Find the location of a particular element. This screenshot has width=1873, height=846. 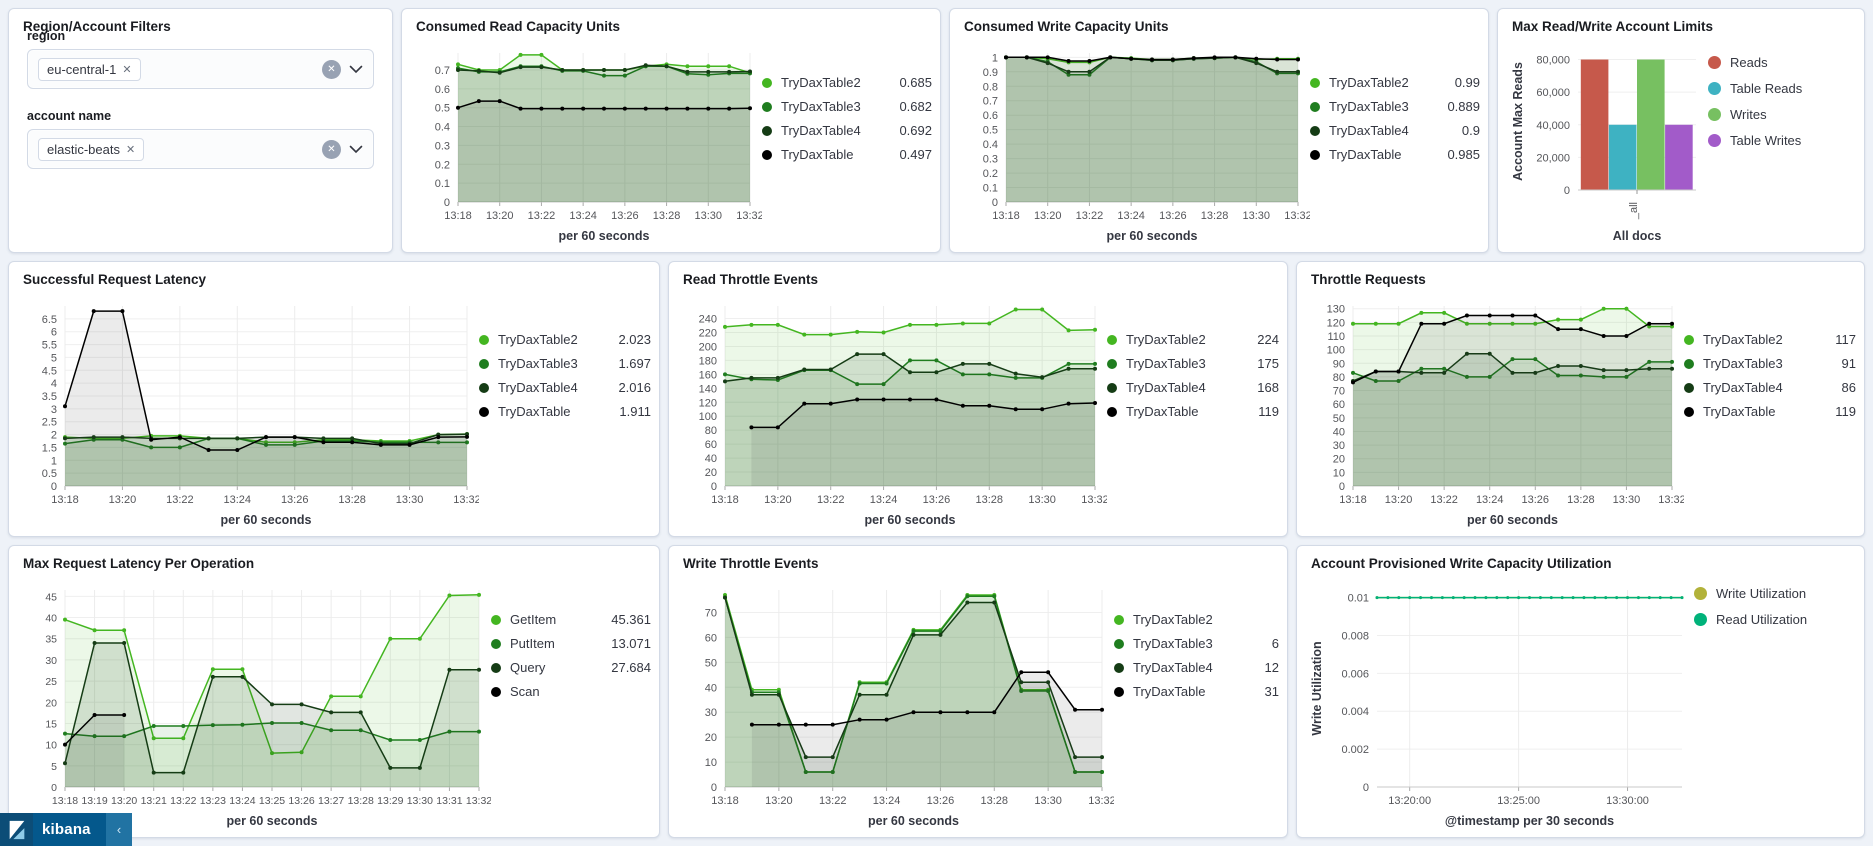

legend-item: Write Utilization is located at coordinates (1775, 593).